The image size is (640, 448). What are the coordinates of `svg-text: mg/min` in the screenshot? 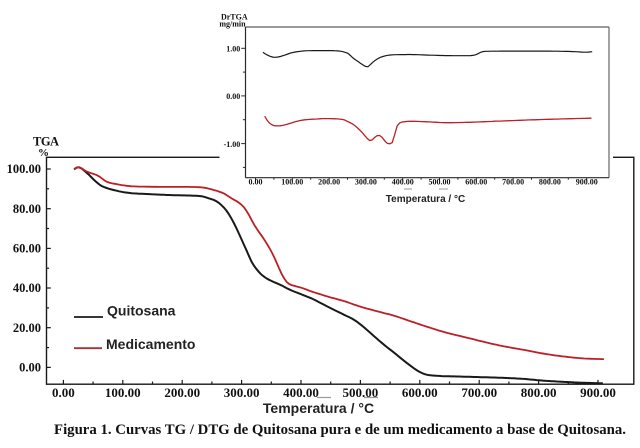 It's located at (232, 24).